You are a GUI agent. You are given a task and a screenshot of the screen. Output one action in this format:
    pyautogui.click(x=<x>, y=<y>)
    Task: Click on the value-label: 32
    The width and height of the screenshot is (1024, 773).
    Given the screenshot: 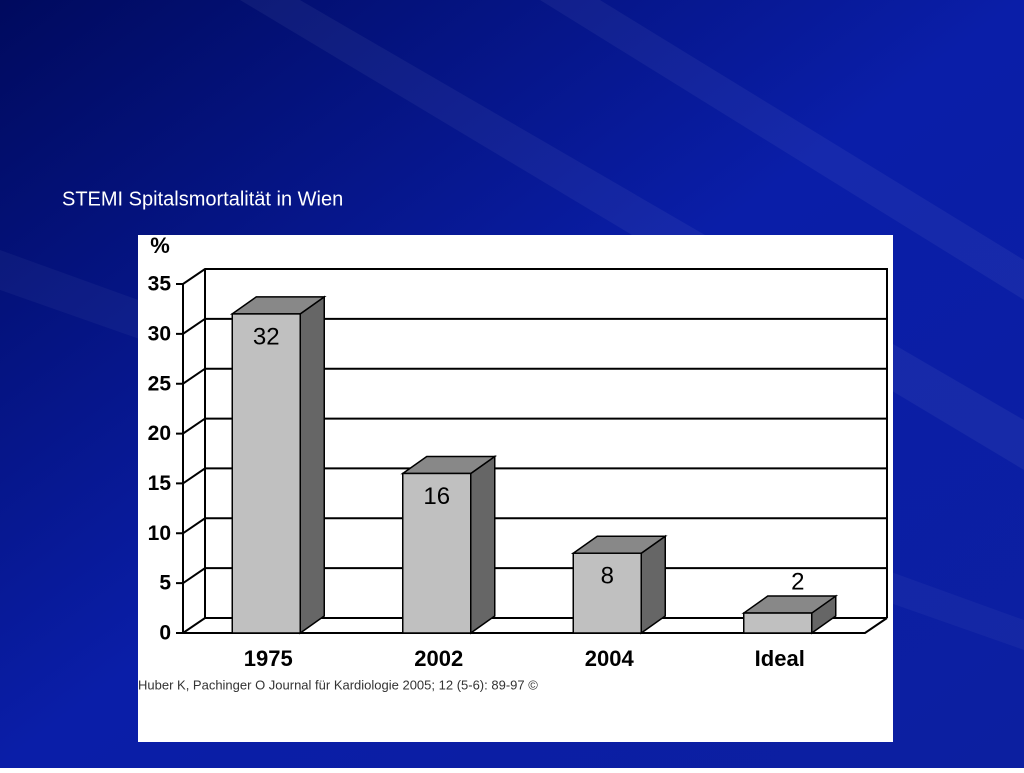 What is the action you would take?
    pyautogui.click(x=266, y=336)
    